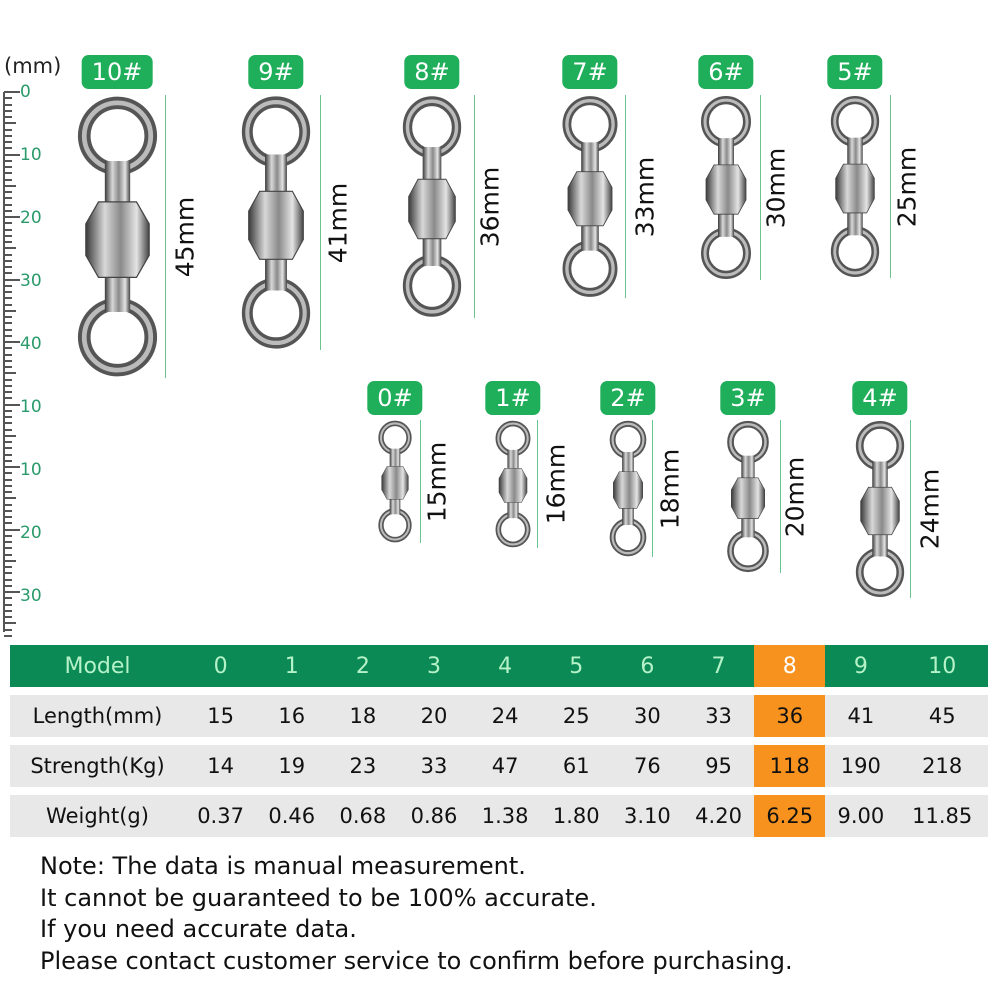  I want to click on table-cell: 118, so click(790, 766).